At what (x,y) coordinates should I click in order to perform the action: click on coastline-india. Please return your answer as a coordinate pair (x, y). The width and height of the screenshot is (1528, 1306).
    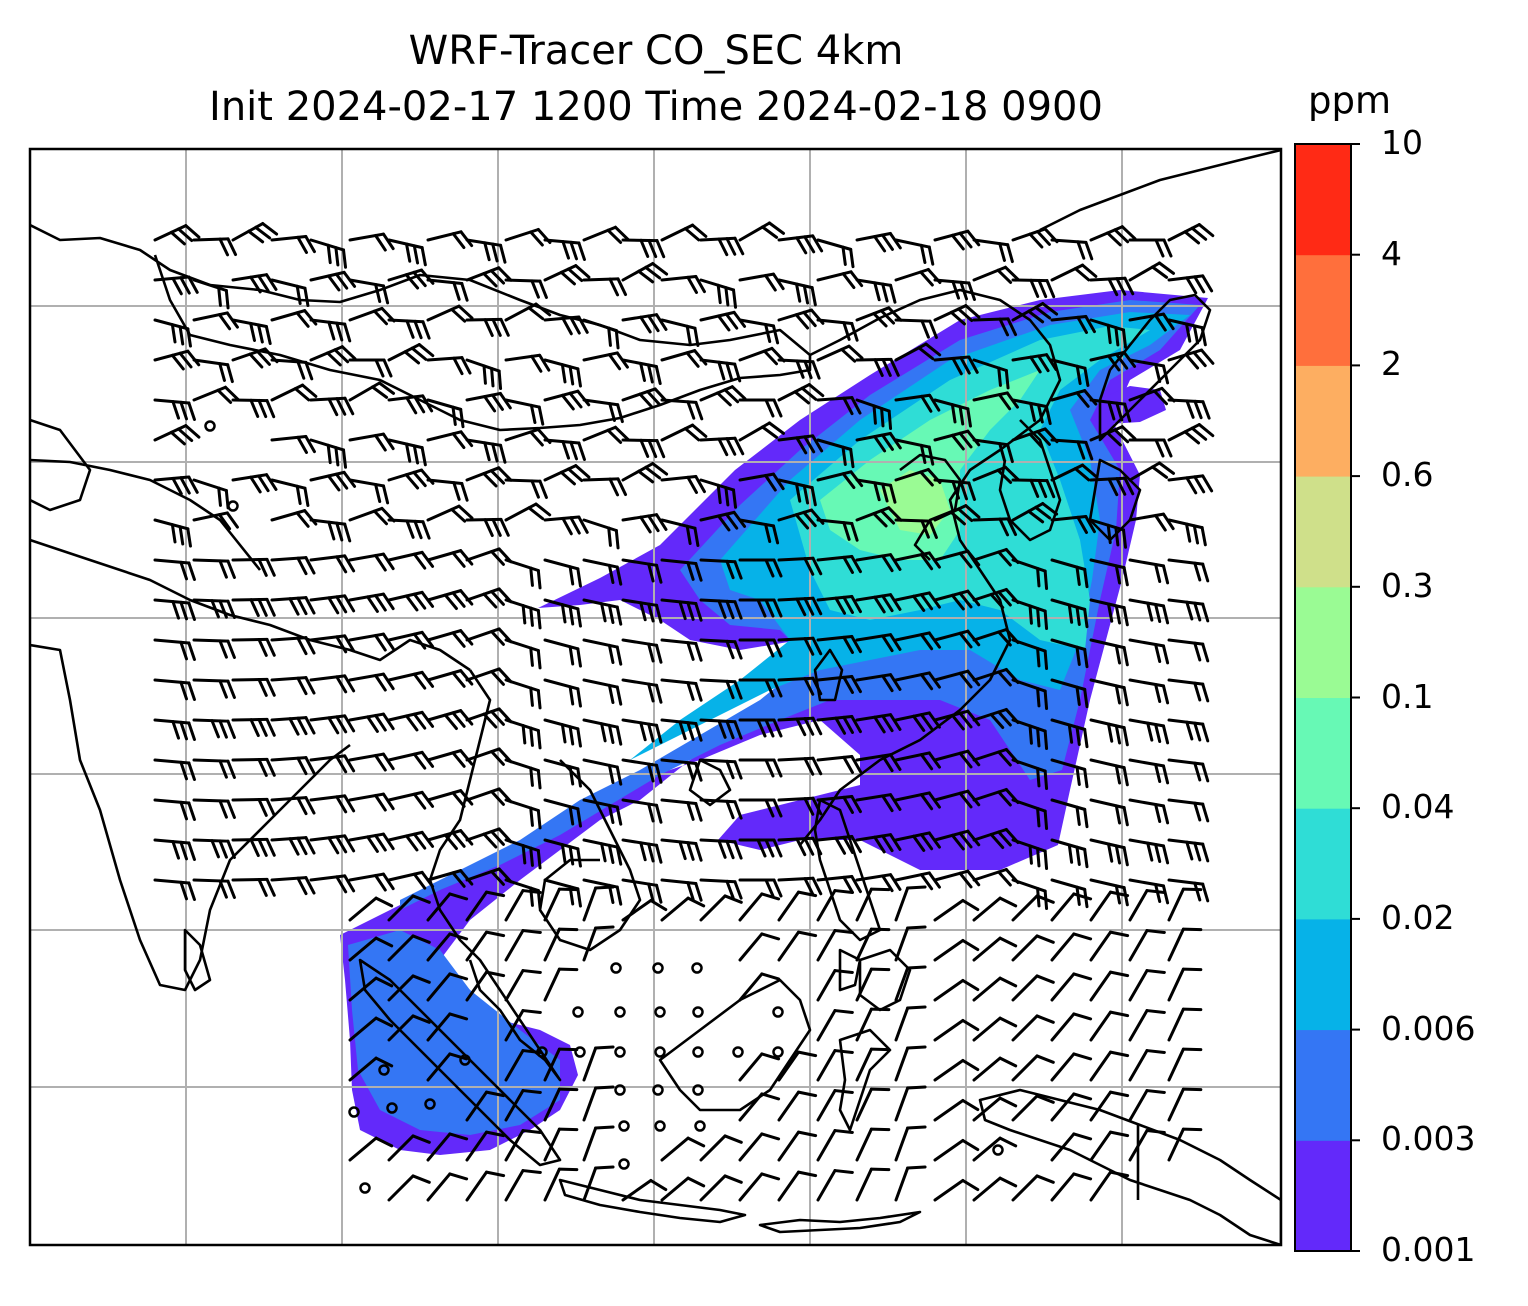
    Looking at the image, I should click on (190, 817).